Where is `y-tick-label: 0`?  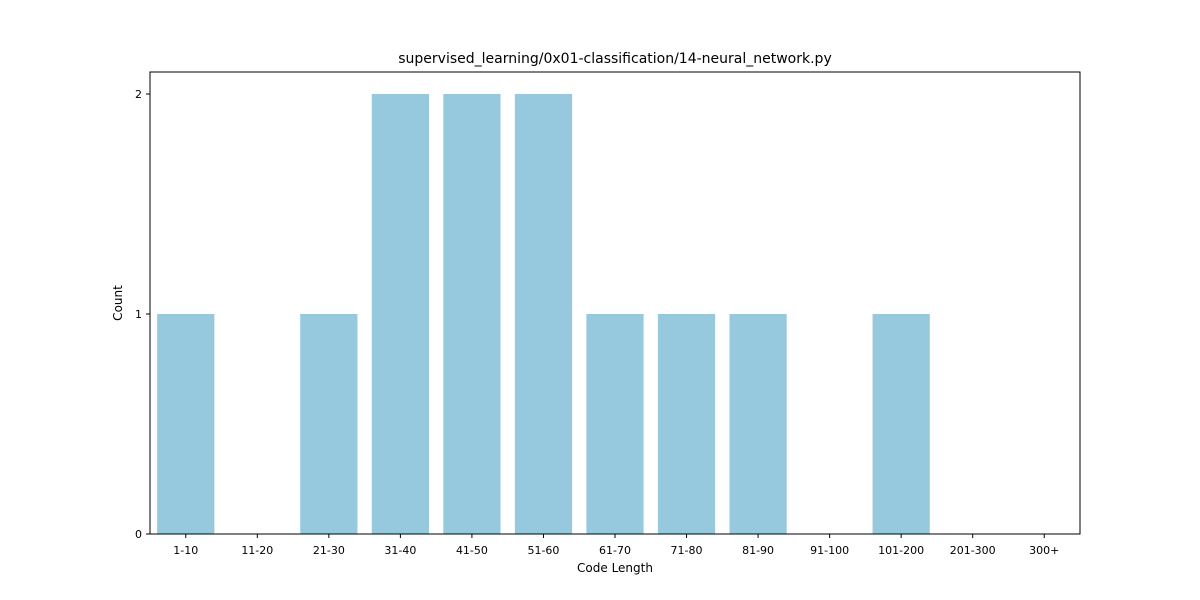
y-tick-label: 0 is located at coordinates (138, 534).